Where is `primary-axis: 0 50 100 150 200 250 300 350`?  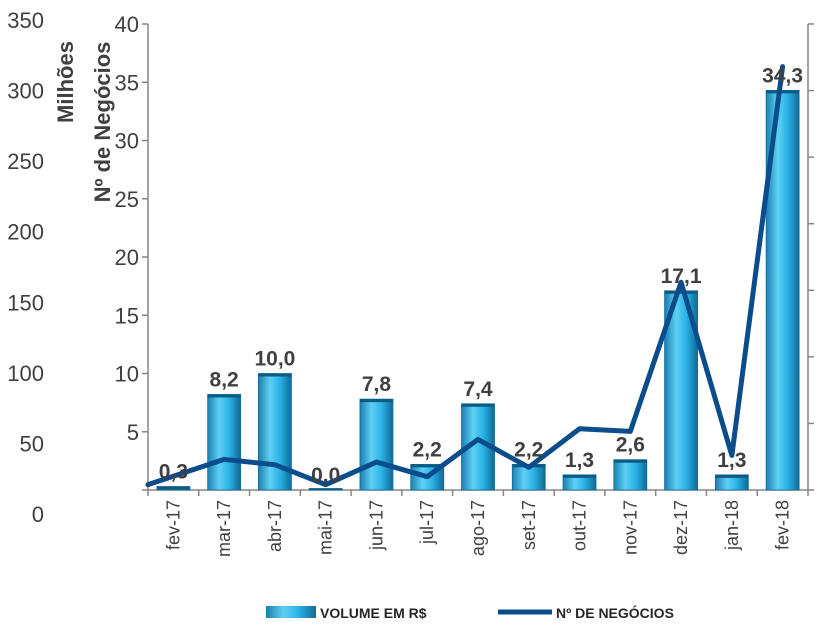
primary-axis: 0 50 100 150 200 250 300 350 is located at coordinates (25, 267).